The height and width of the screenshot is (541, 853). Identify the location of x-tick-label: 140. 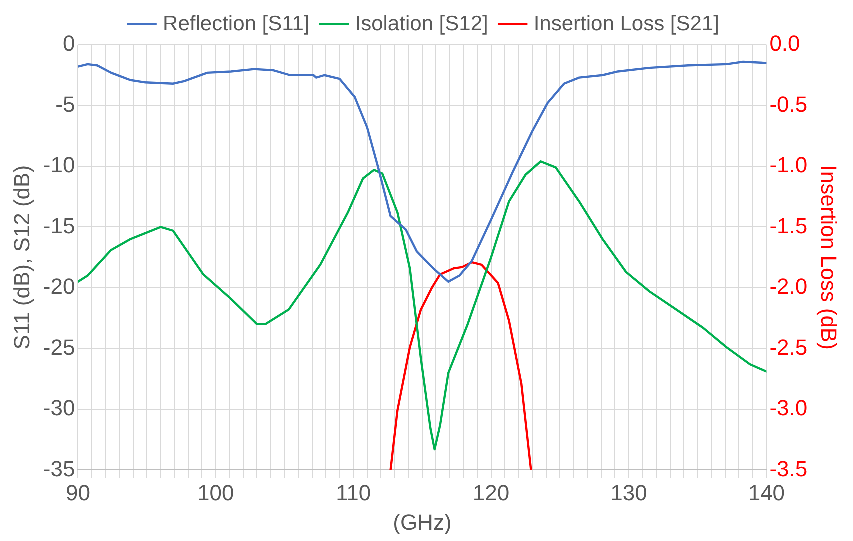
(767, 493).